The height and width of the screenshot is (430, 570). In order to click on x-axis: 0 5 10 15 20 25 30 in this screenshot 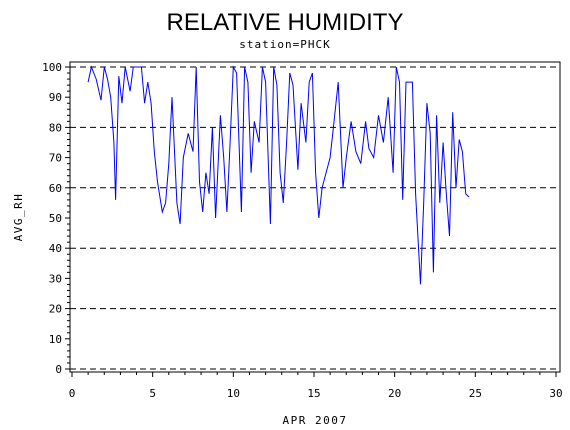, I will do `click(316, 386)`.